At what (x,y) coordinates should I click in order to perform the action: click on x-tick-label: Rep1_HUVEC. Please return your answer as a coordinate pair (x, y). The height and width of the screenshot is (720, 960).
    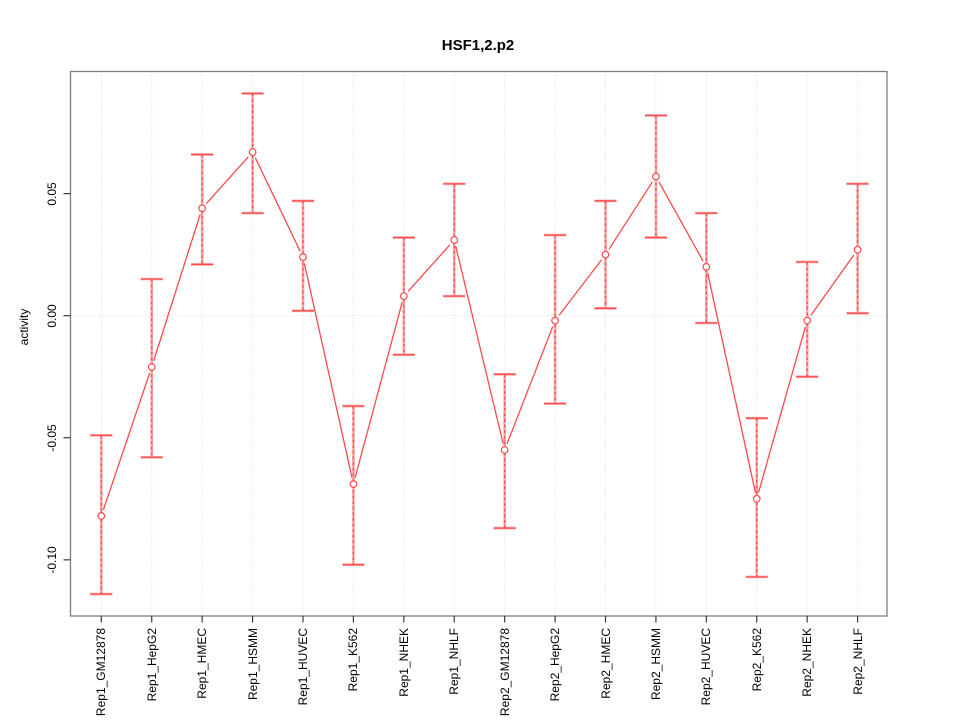
    Looking at the image, I should click on (302, 667).